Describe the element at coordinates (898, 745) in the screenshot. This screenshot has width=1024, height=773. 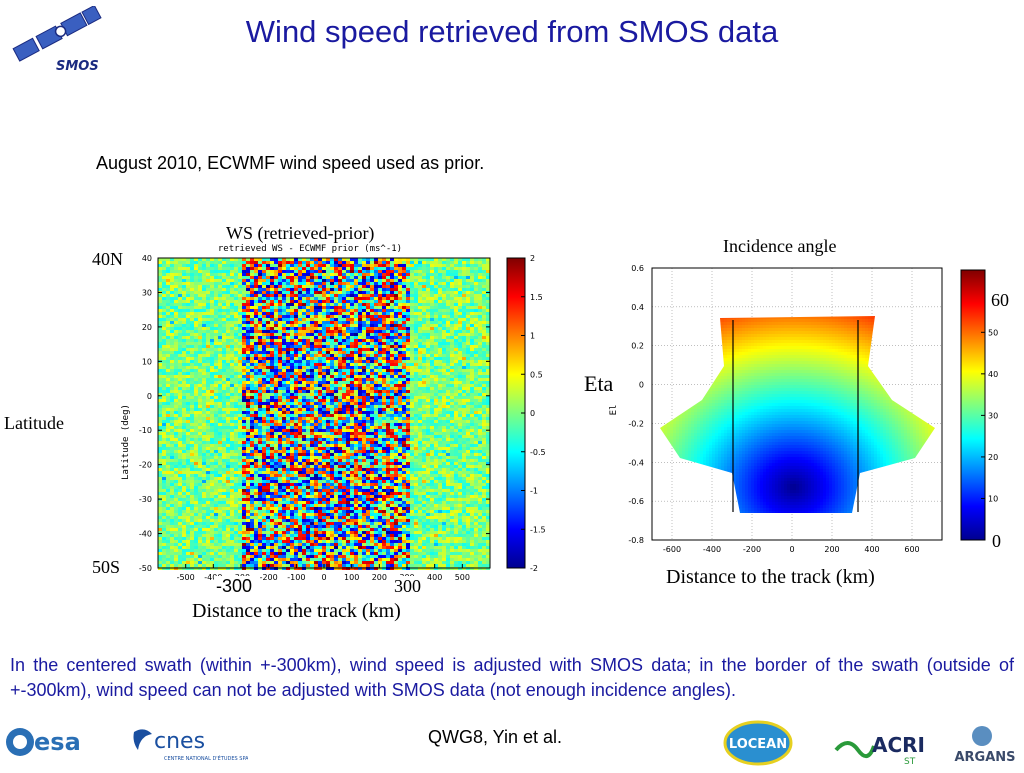
I see `acri-logo-text: ACRI` at that location.